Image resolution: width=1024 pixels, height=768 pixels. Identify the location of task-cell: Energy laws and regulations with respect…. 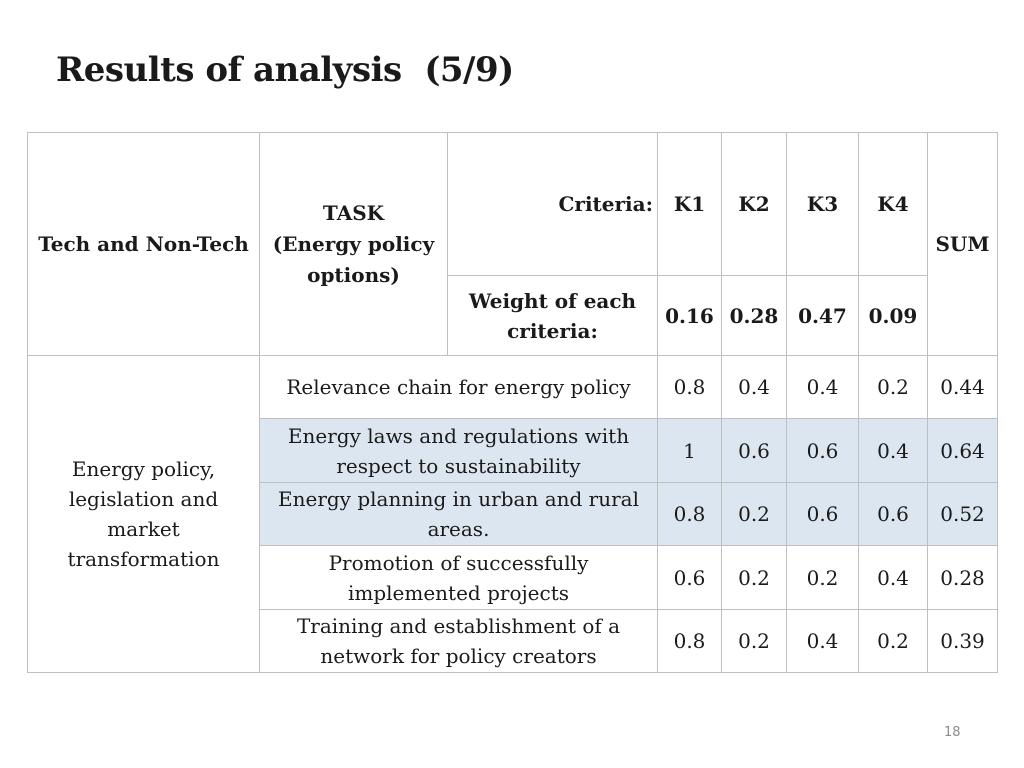
(458, 450).